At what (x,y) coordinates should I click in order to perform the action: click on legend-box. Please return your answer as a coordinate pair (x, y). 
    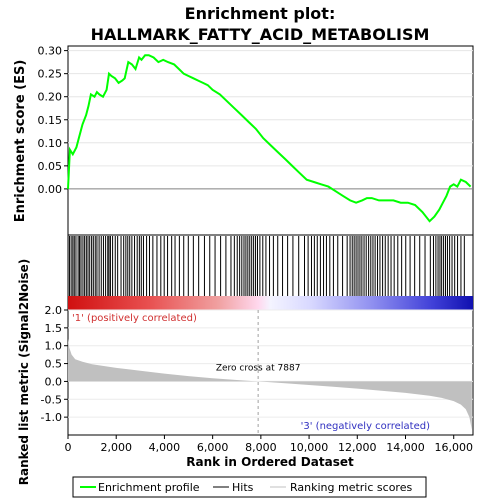
    Looking at the image, I should click on (249, 487).